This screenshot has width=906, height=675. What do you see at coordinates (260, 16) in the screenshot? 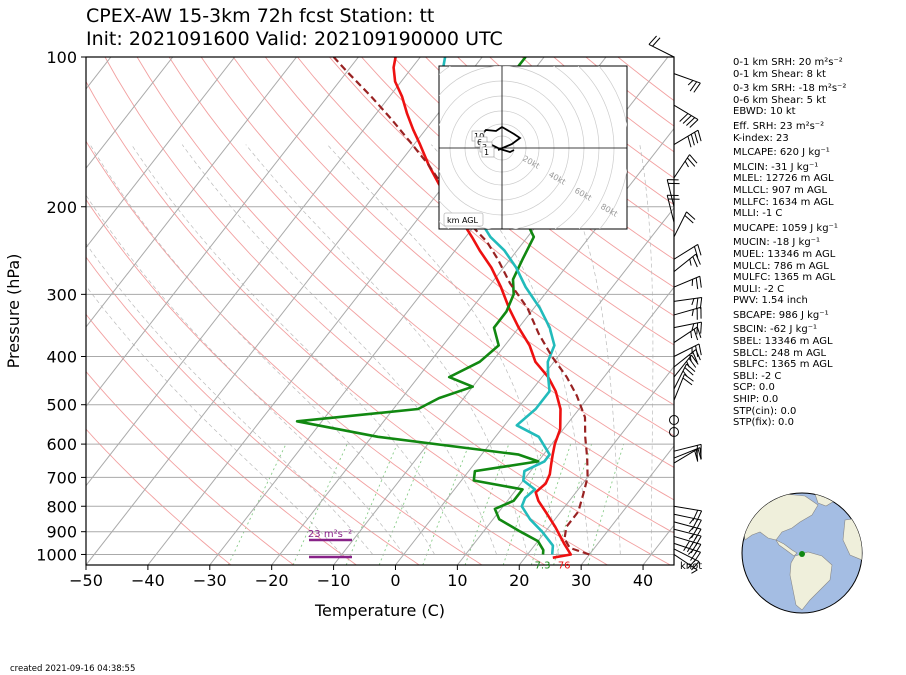
I see `chart-title-line1: CPEX-AW 15-3km 72h fcst Station: tt` at bounding box center [260, 16].